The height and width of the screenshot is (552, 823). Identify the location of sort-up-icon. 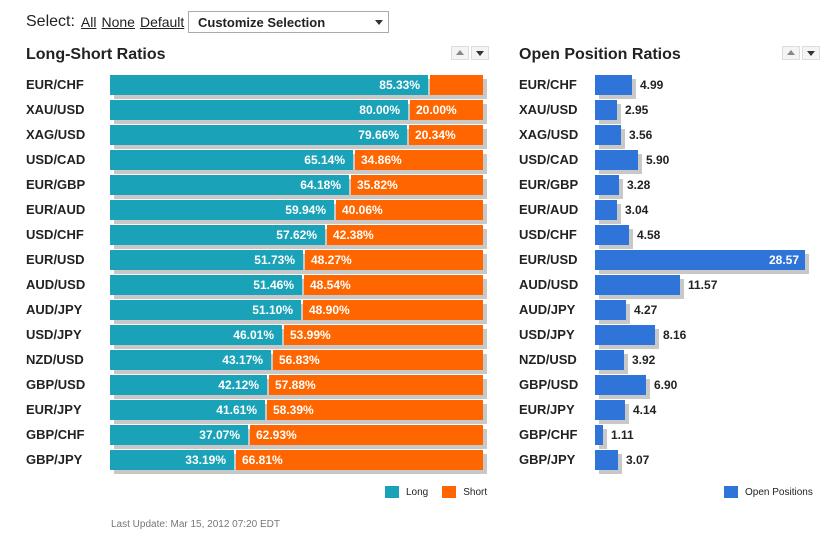
(460, 52).